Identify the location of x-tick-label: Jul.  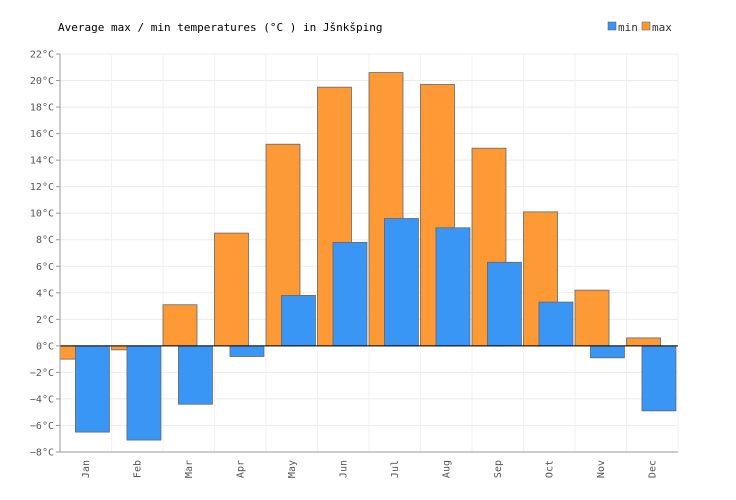
(395, 469).